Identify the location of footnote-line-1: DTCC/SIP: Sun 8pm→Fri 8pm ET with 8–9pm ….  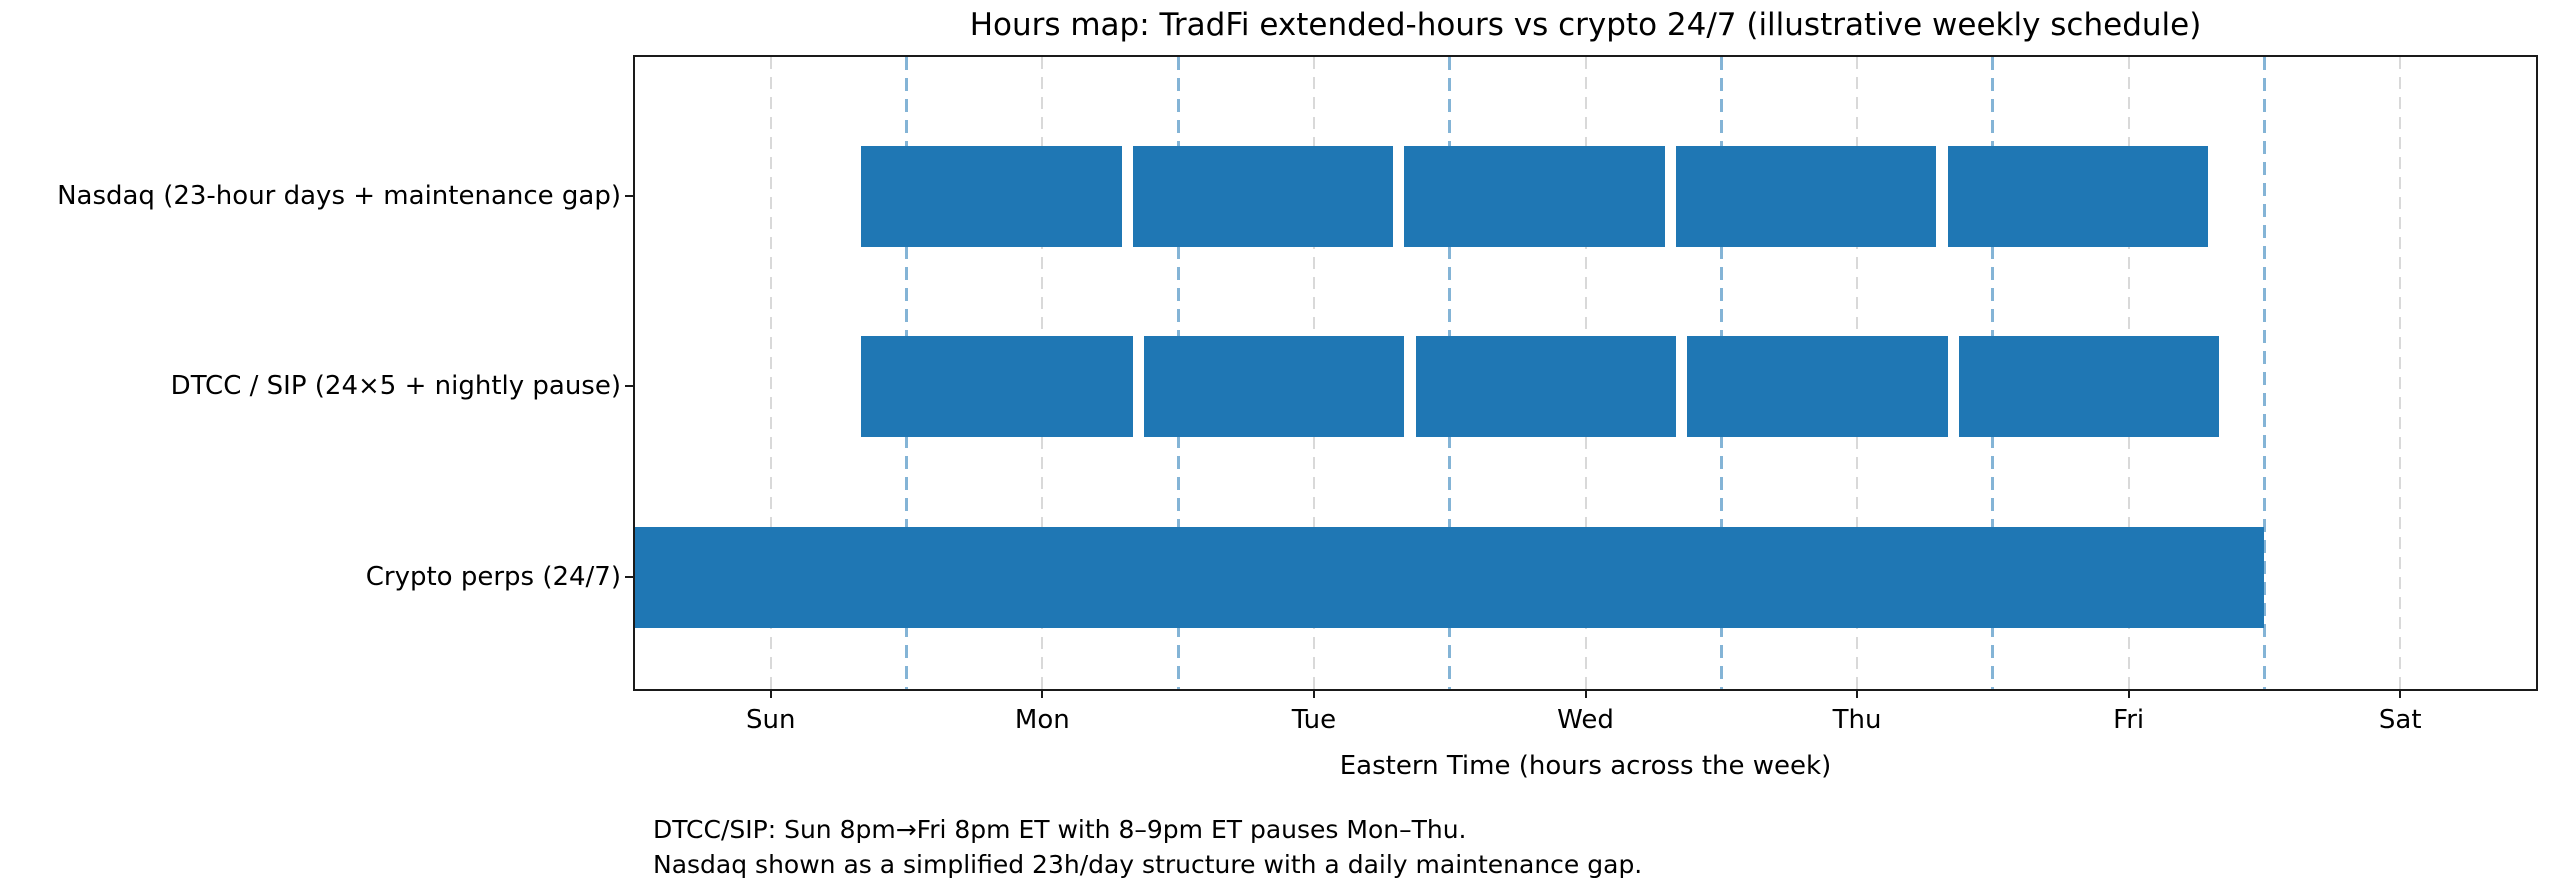
(1060, 829).